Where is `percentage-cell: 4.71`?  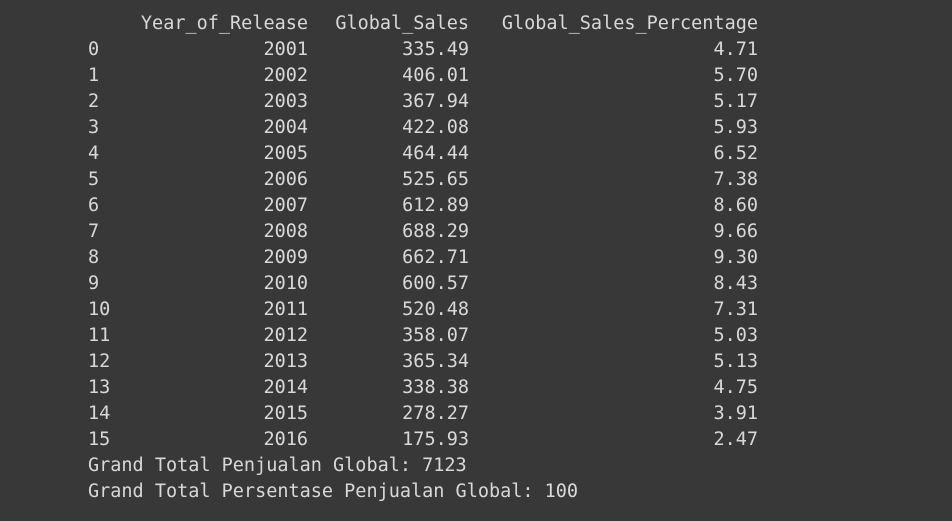 percentage-cell: 4.71 is located at coordinates (735, 49).